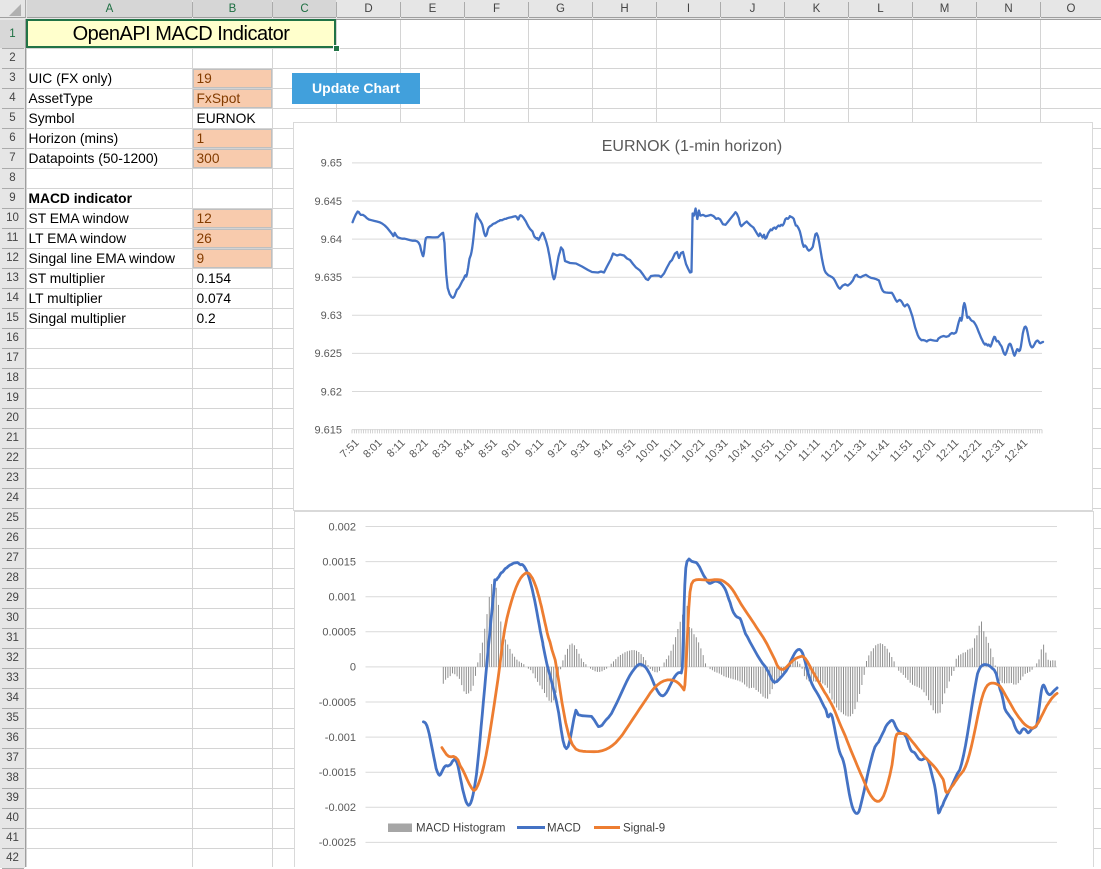 This screenshot has height=869, width=1101. What do you see at coordinates (328, 354) in the screenshot?
I see `svg-text: 9.625` at bounding box center [328, 354].